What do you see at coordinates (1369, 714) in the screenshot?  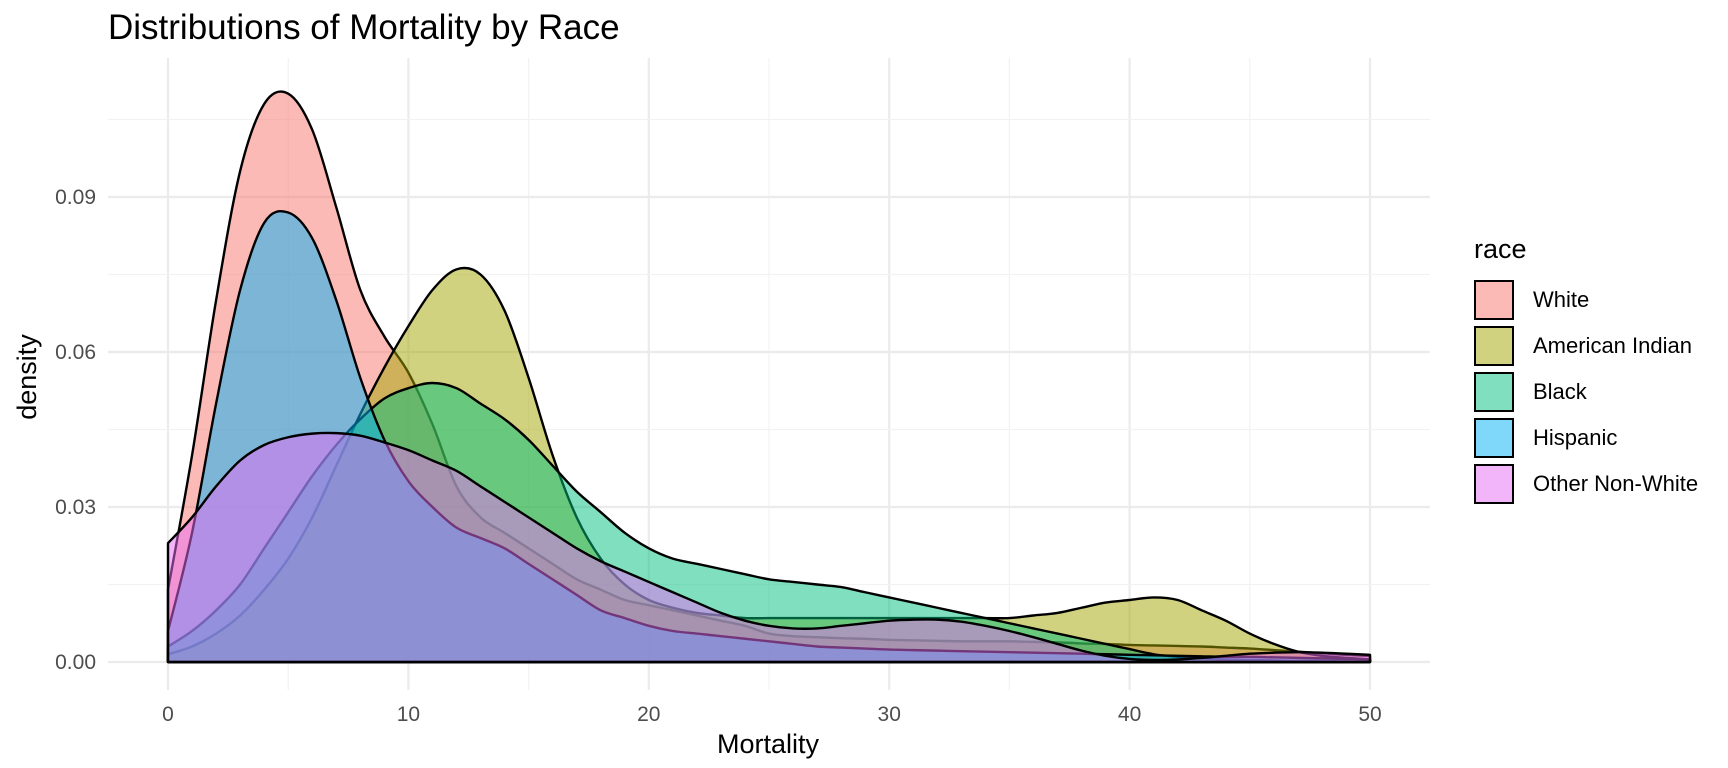 I see `x-tick-label: 50` at bounding box center [1369, 714].